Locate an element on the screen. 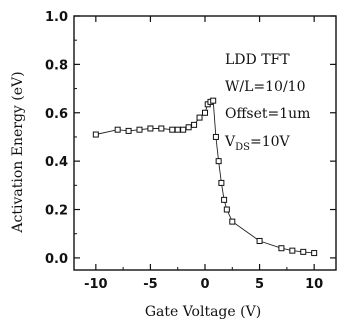 The height and width of the screenshot is (326, 346). annotation-offset: Offset=1um is located at coordinates (267, 114).